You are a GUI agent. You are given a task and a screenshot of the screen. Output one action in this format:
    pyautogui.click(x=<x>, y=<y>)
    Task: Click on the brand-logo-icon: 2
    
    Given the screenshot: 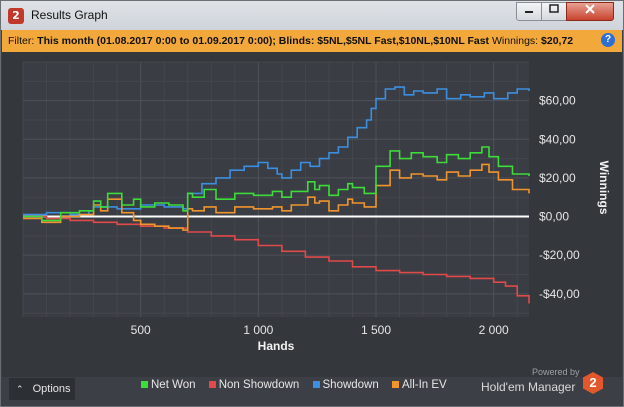 What is the action you would take?
    pyautogui.click(x=593, y=383)
    